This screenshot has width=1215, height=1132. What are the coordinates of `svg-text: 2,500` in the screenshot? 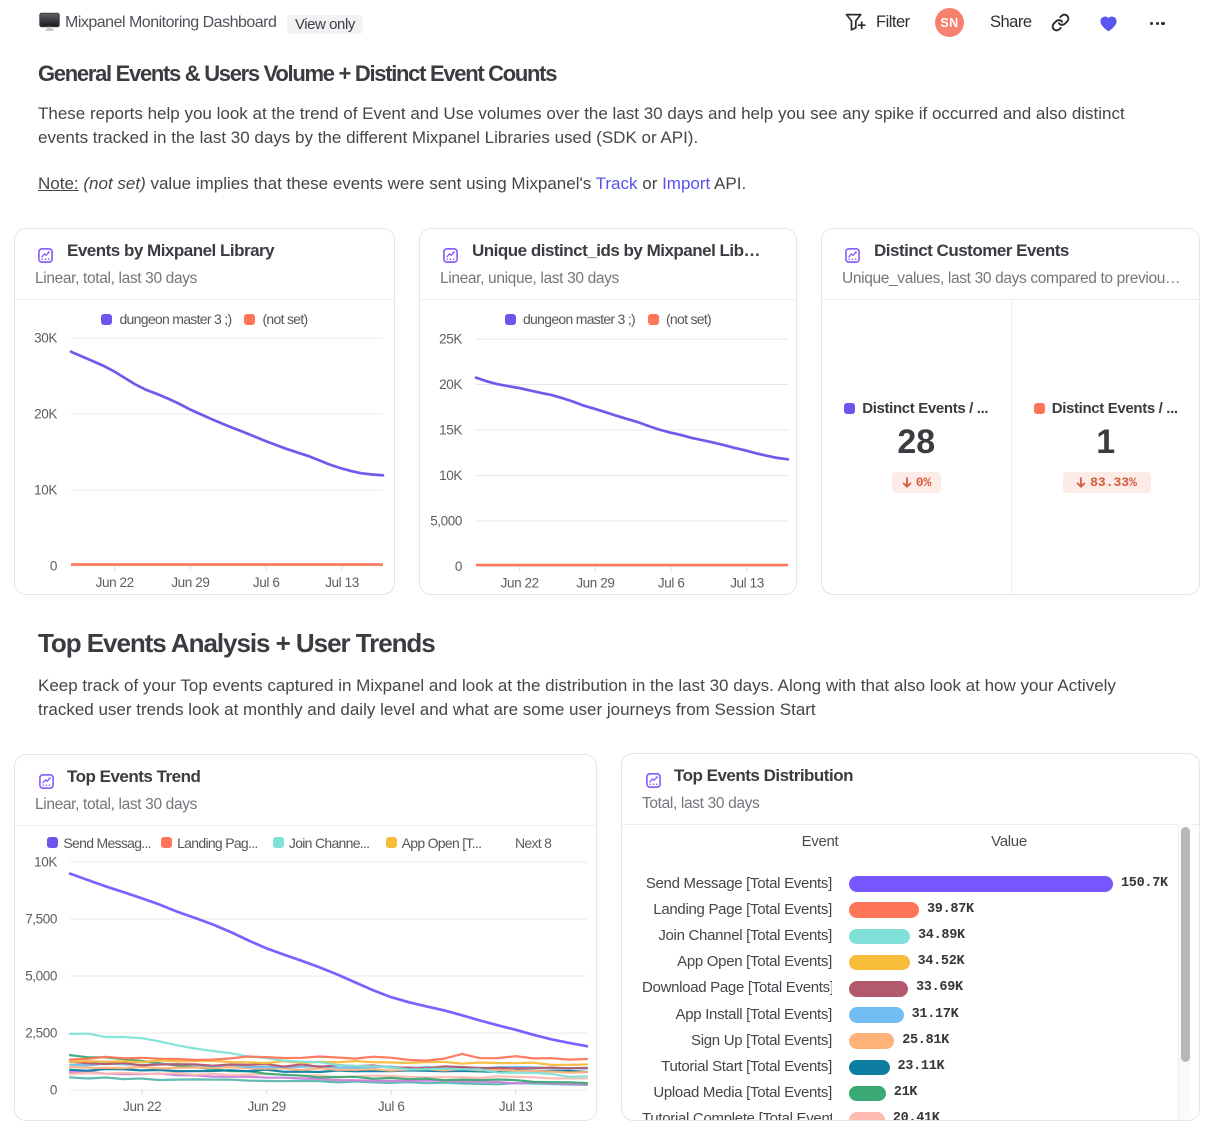 It's located at (41, 1033).